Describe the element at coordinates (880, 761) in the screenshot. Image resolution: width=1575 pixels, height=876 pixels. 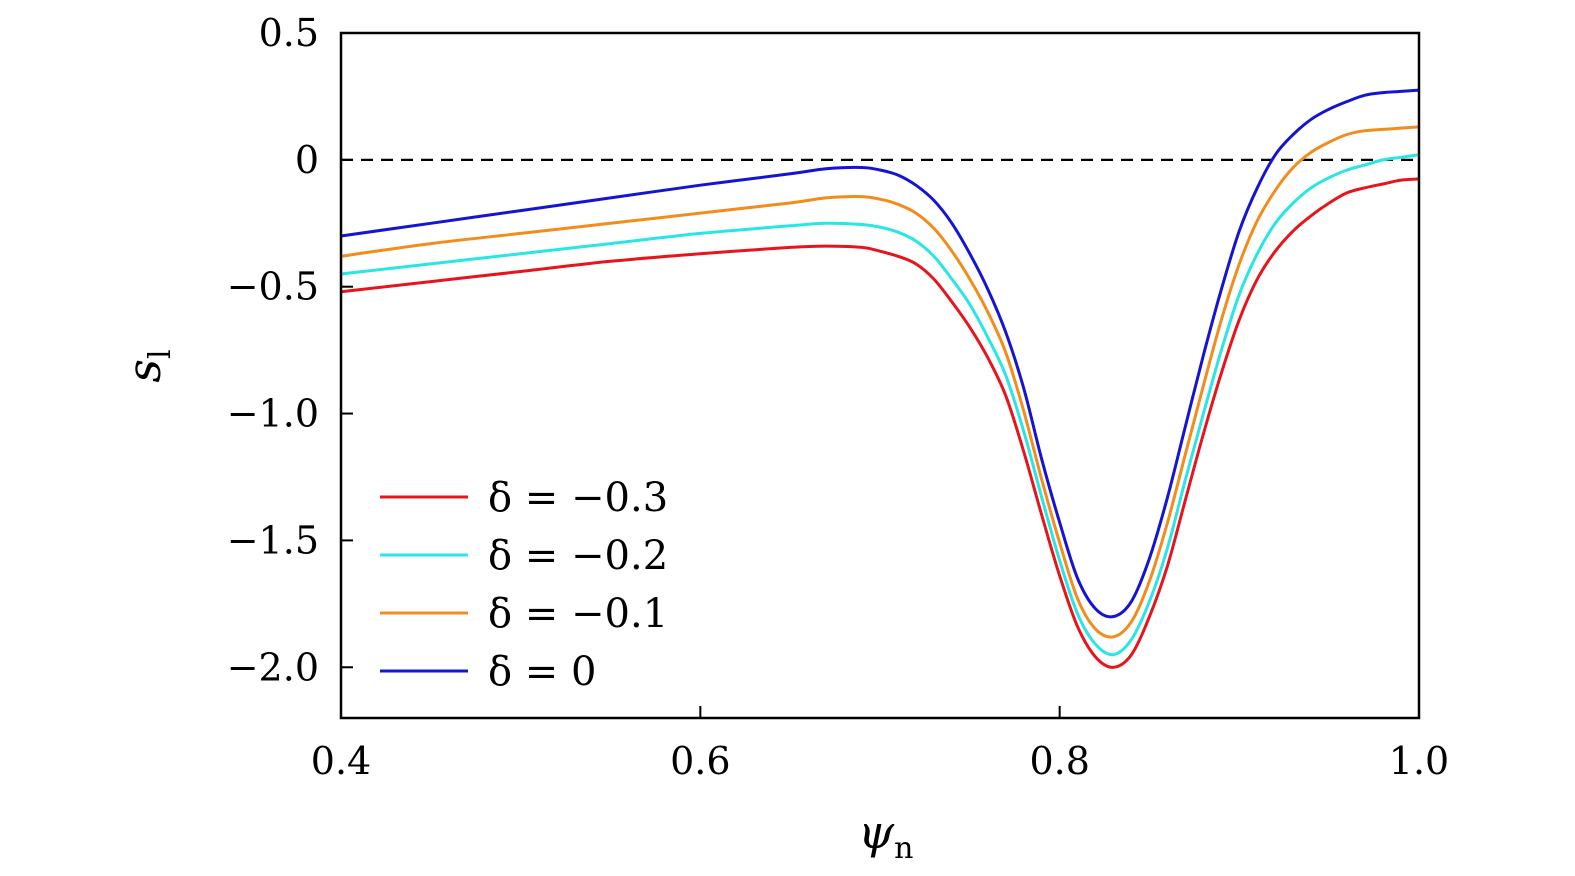
I see `x-tick-labels: 0.4 0.6 0.8 1.0` at that location.